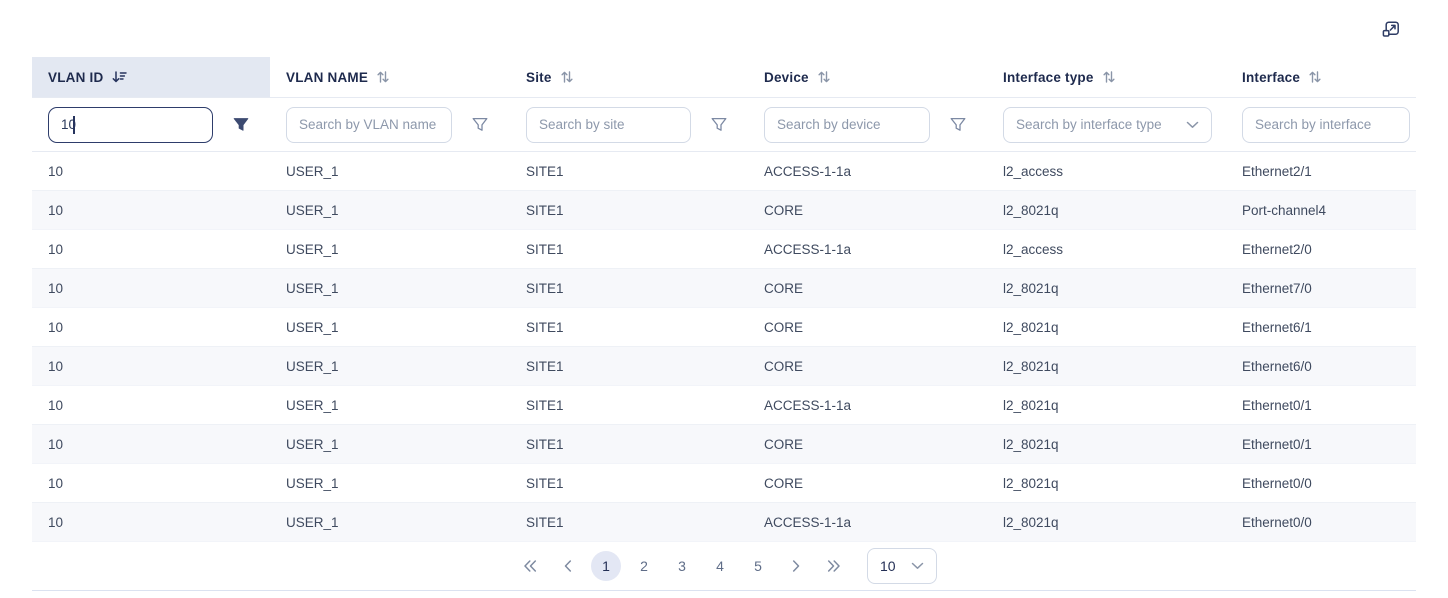 The height and width of the screenshot is (598, 1448). Describe the element at coordinates (1284, 210) in the screenshot. I see `cell-interface: Port-channel4` at that location.